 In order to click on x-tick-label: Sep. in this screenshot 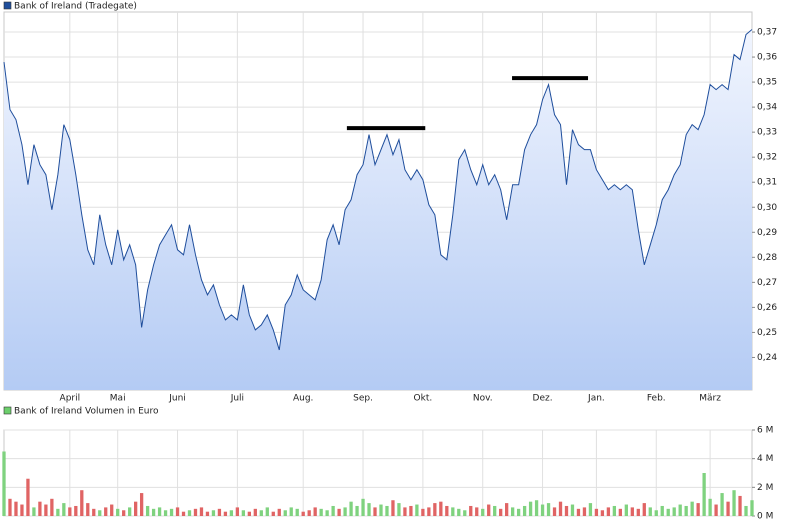, I will do `click(363, 399)`.